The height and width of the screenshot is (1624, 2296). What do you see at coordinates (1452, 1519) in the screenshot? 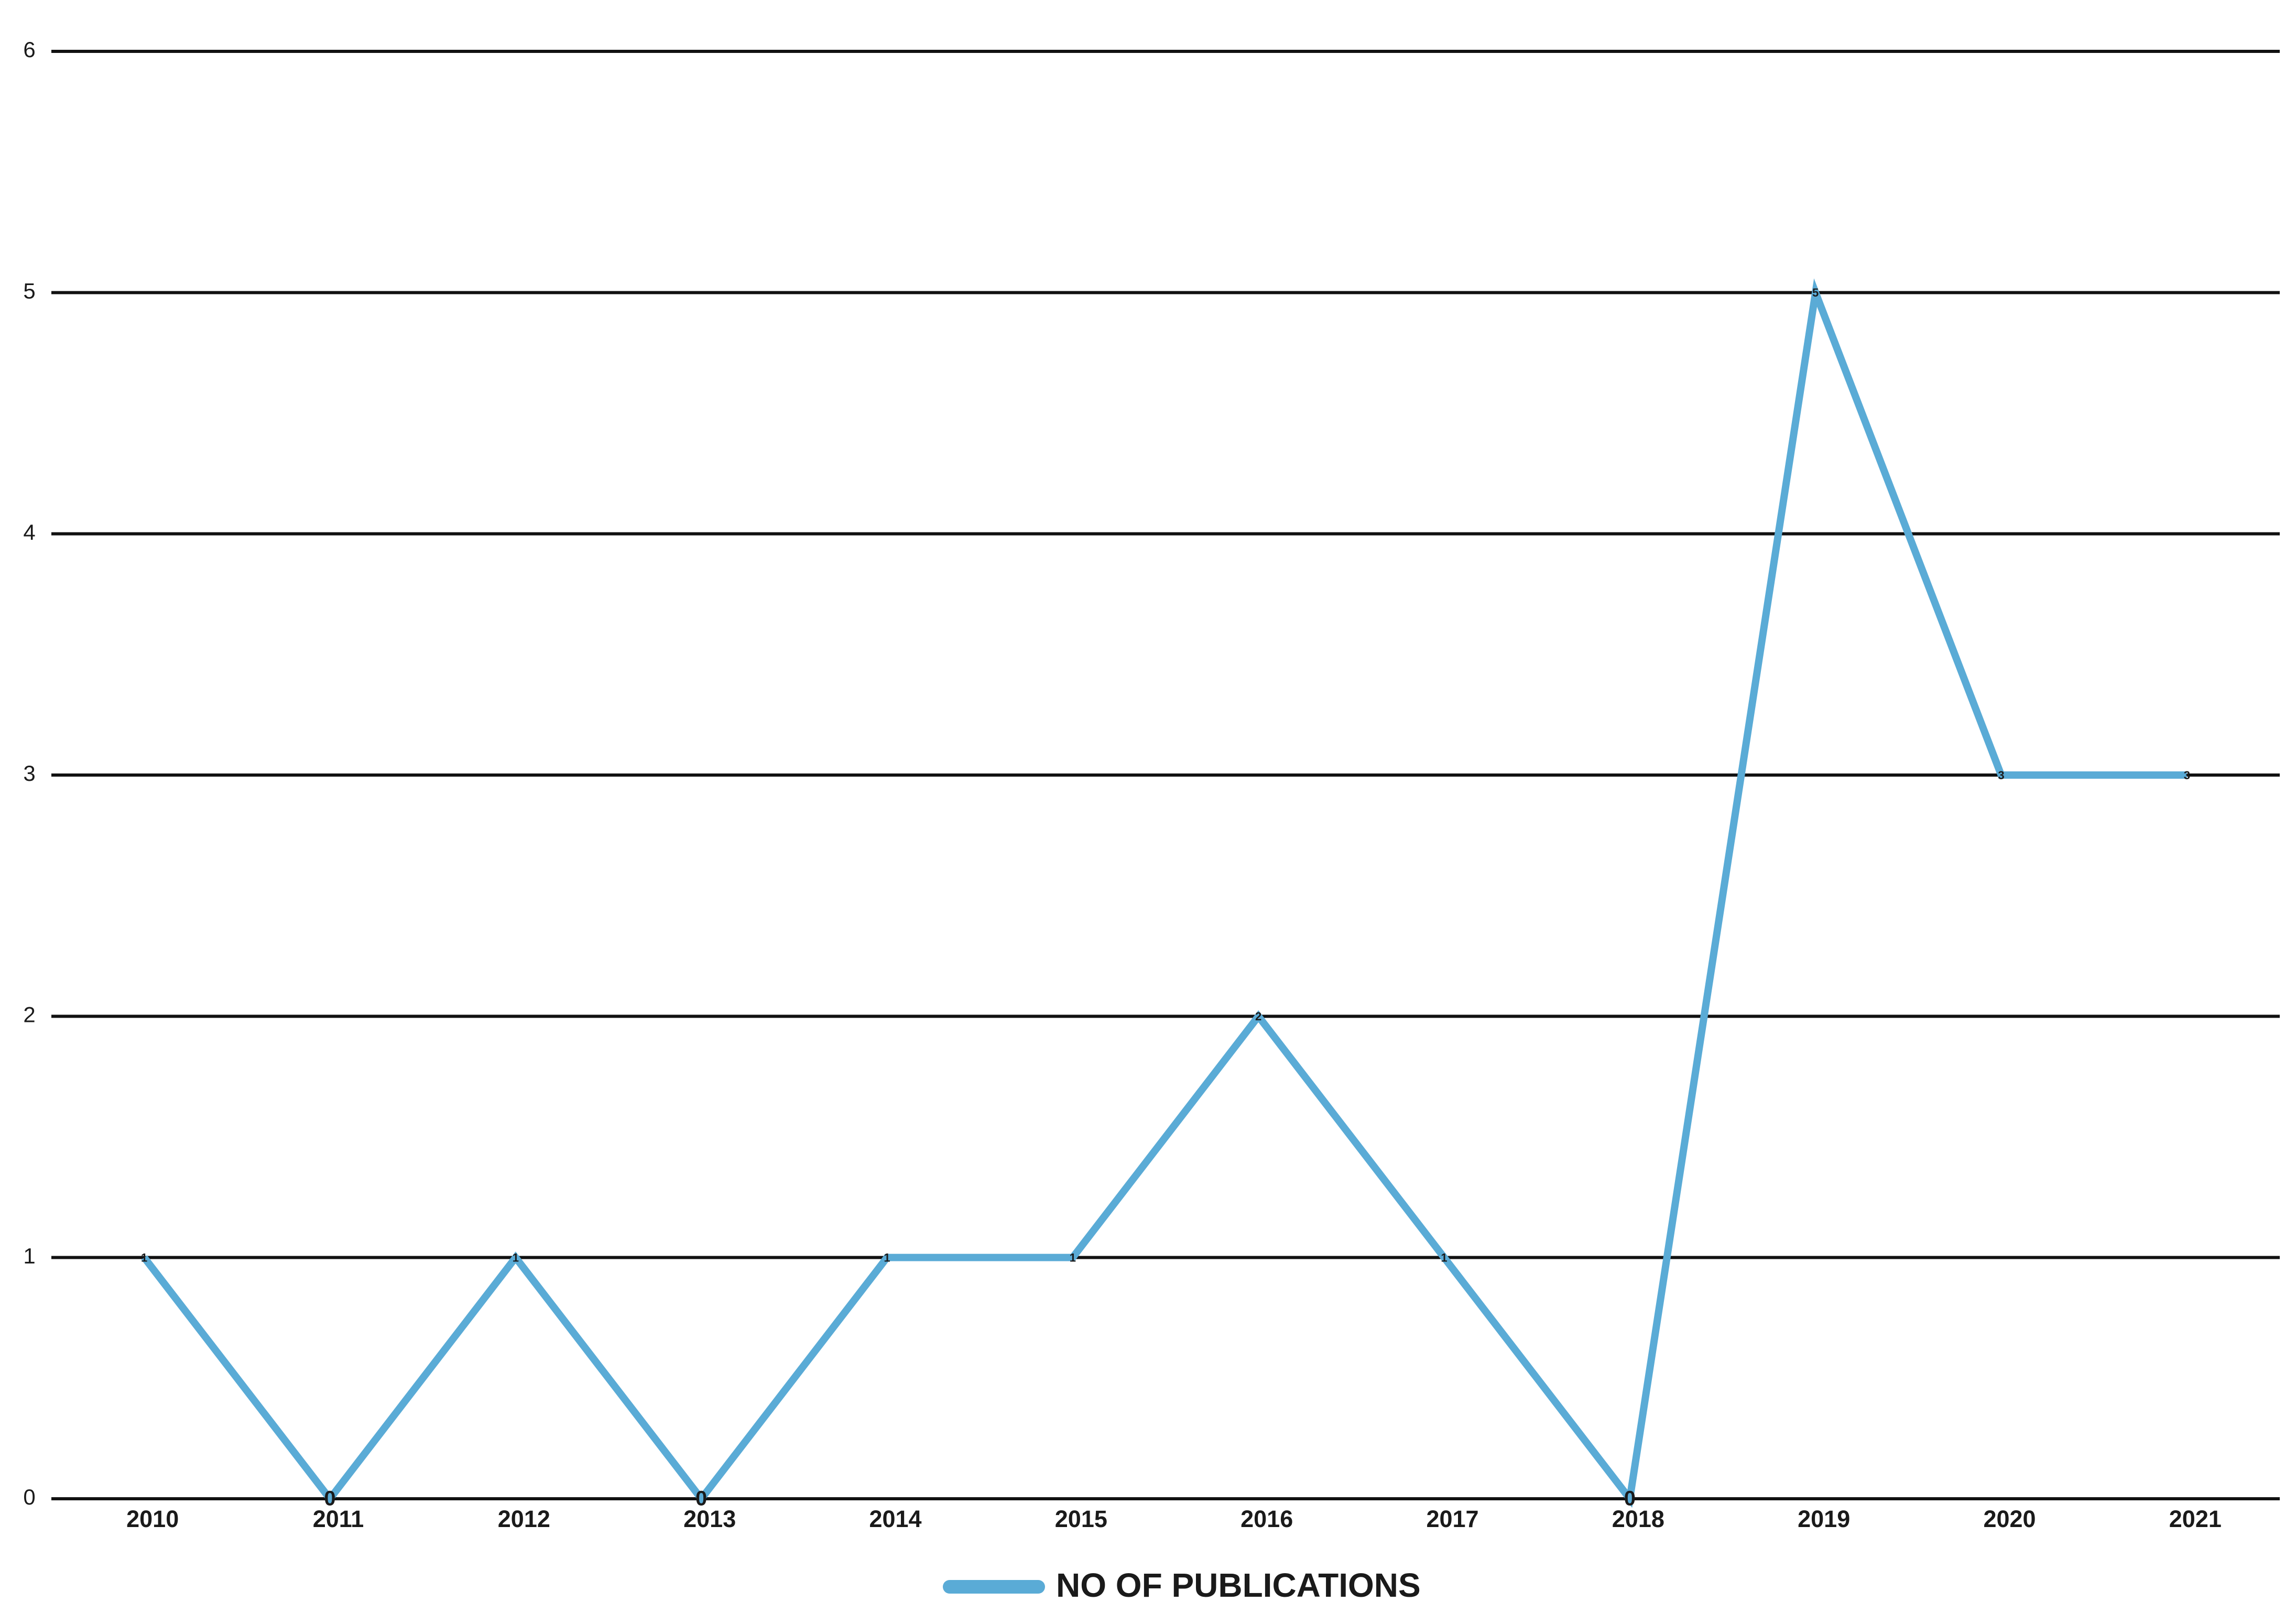
I see `x-tick-label: 2017` at bounding box center [1452, 1519].